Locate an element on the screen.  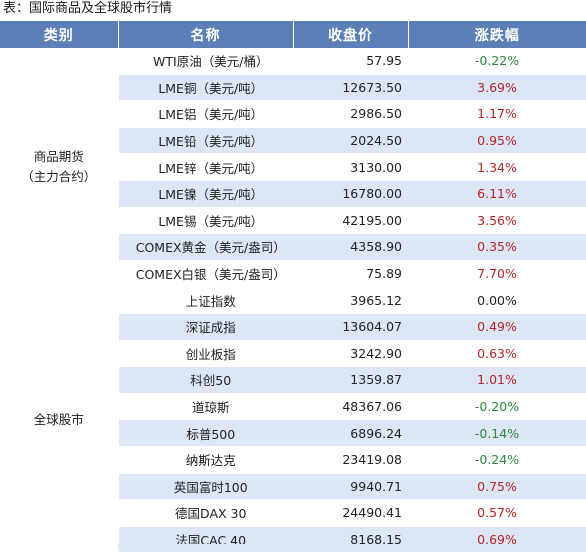
table-row: LME锌（美元/吨） 3130.00 1.34% is located at coordinates (293, 167).